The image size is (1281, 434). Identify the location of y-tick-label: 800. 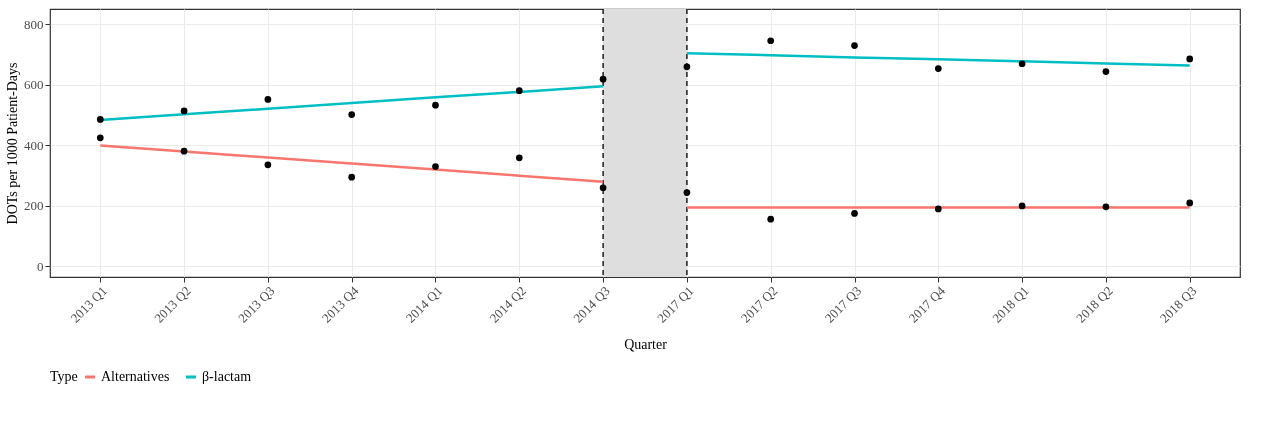
(34, 24).